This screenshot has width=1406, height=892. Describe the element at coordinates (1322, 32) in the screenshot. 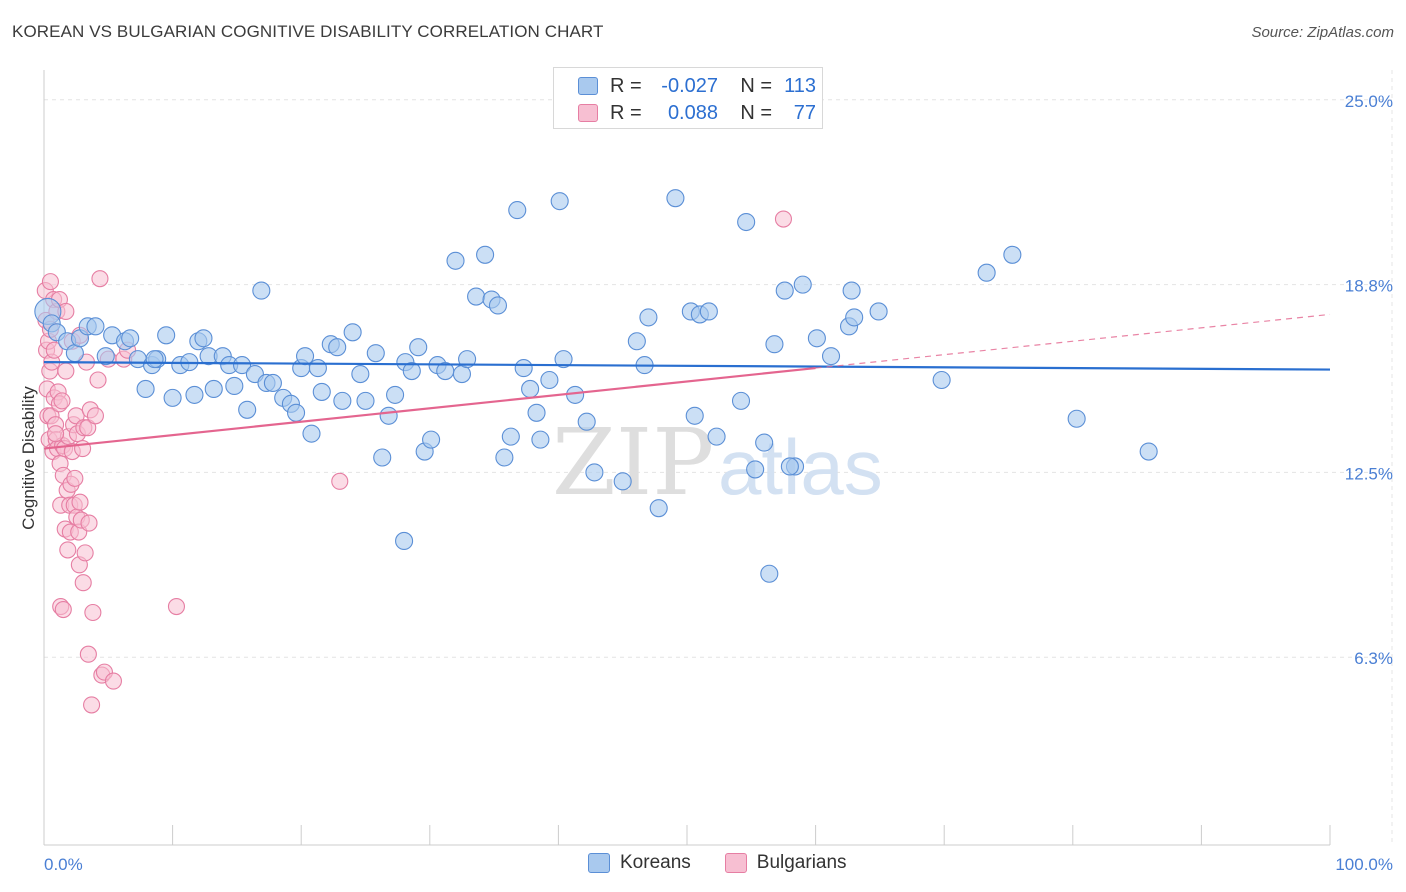

I see `source-label: Source: ZipAtlas.com` at that location.